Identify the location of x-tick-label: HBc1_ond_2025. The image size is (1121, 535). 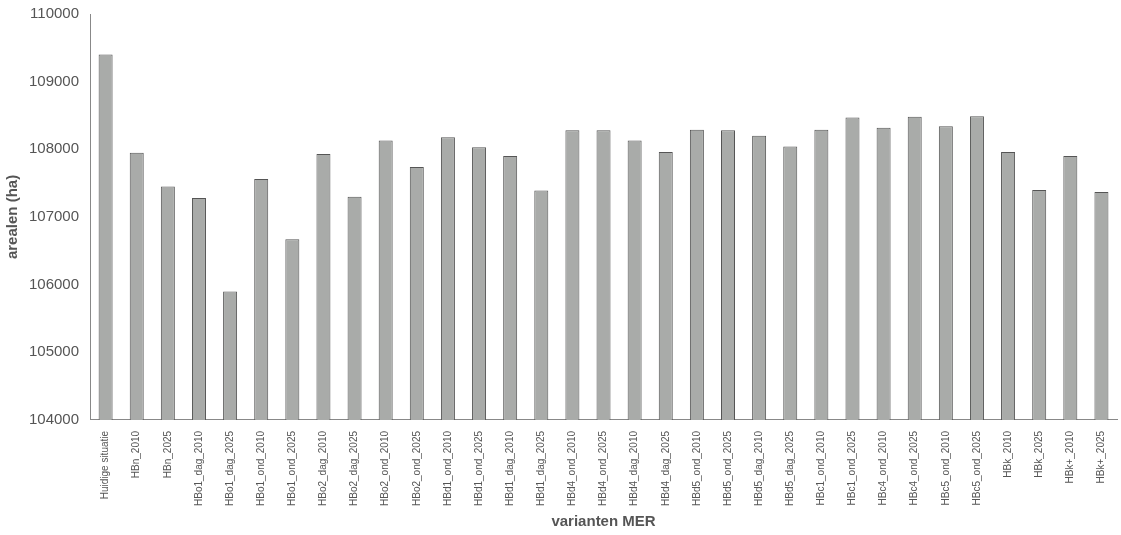
(852, 468).